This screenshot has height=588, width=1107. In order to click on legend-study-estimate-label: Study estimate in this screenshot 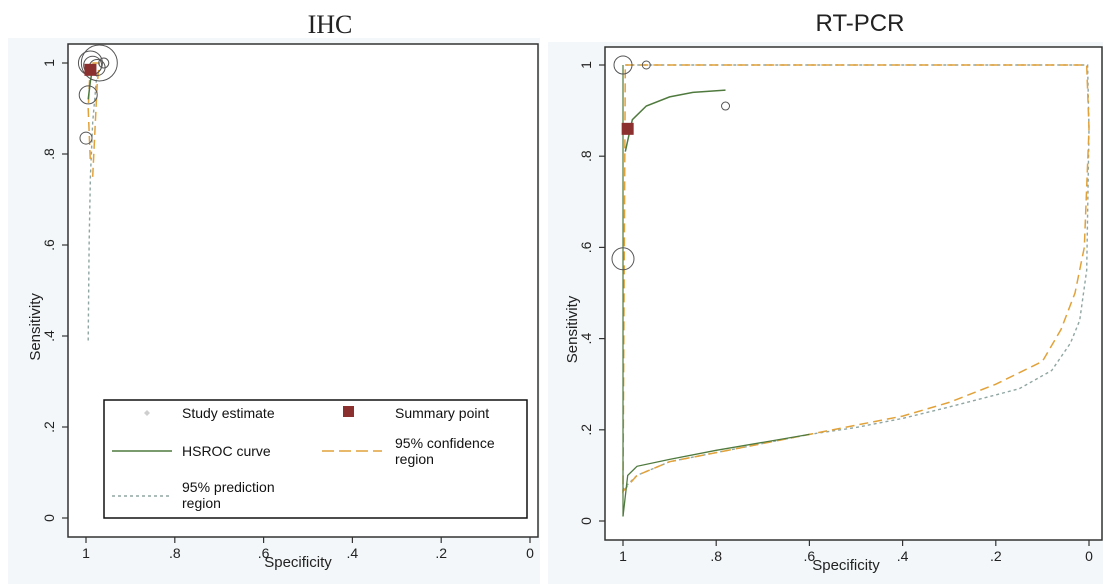, I will do `click(228, 413)`.